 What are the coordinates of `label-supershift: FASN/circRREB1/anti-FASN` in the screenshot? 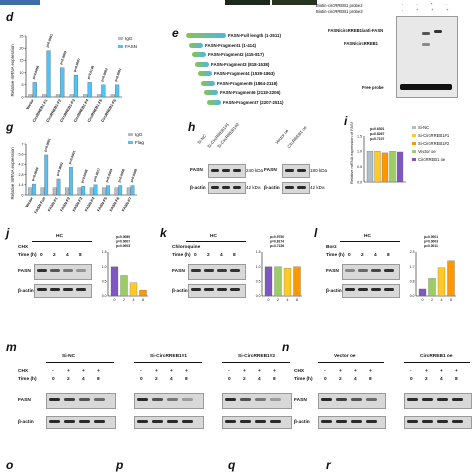 It's located at (356, 30).